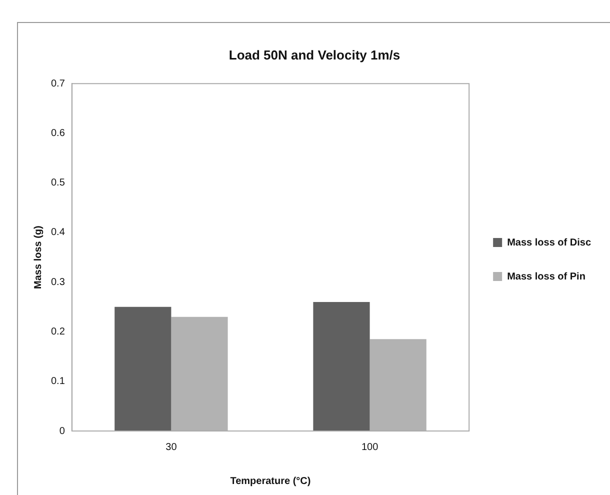  What do you see at coordinates (370, 447) in the screenshot?
I see `x-tick-label: 100` at bounding box center [370, 447].